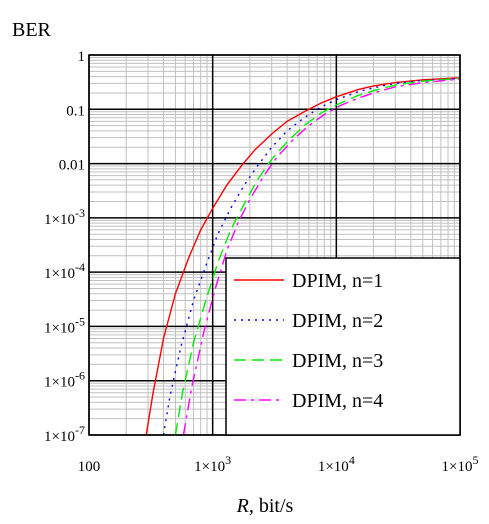  I want to click on legend-label: DPIM, n=3, so click(337, 361).